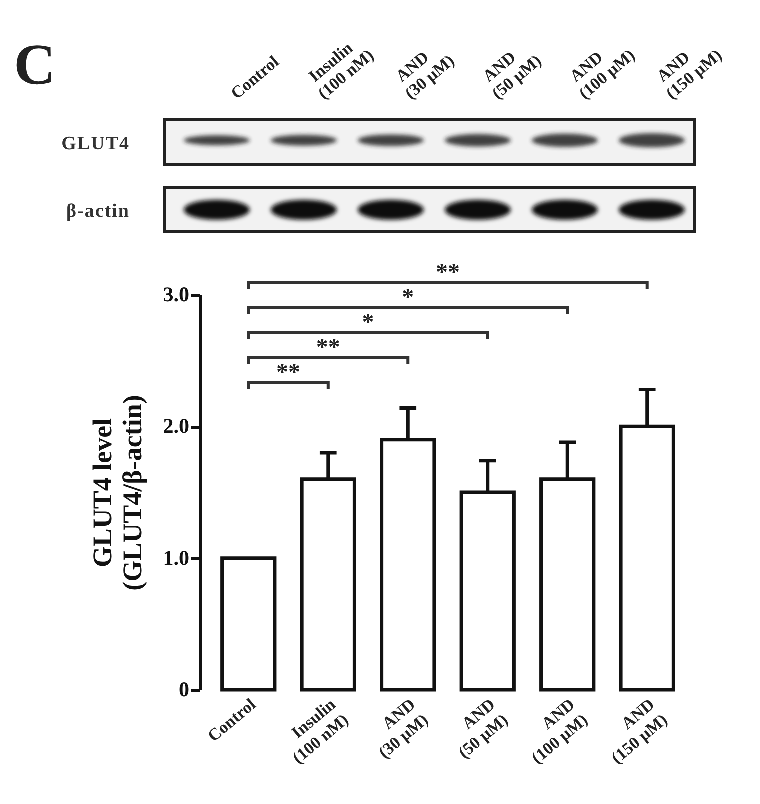 The image size is (760, 804). Describe the element at coordinates (184, 690) in the screenshot. I see `y-tick-label: 0` at that location.